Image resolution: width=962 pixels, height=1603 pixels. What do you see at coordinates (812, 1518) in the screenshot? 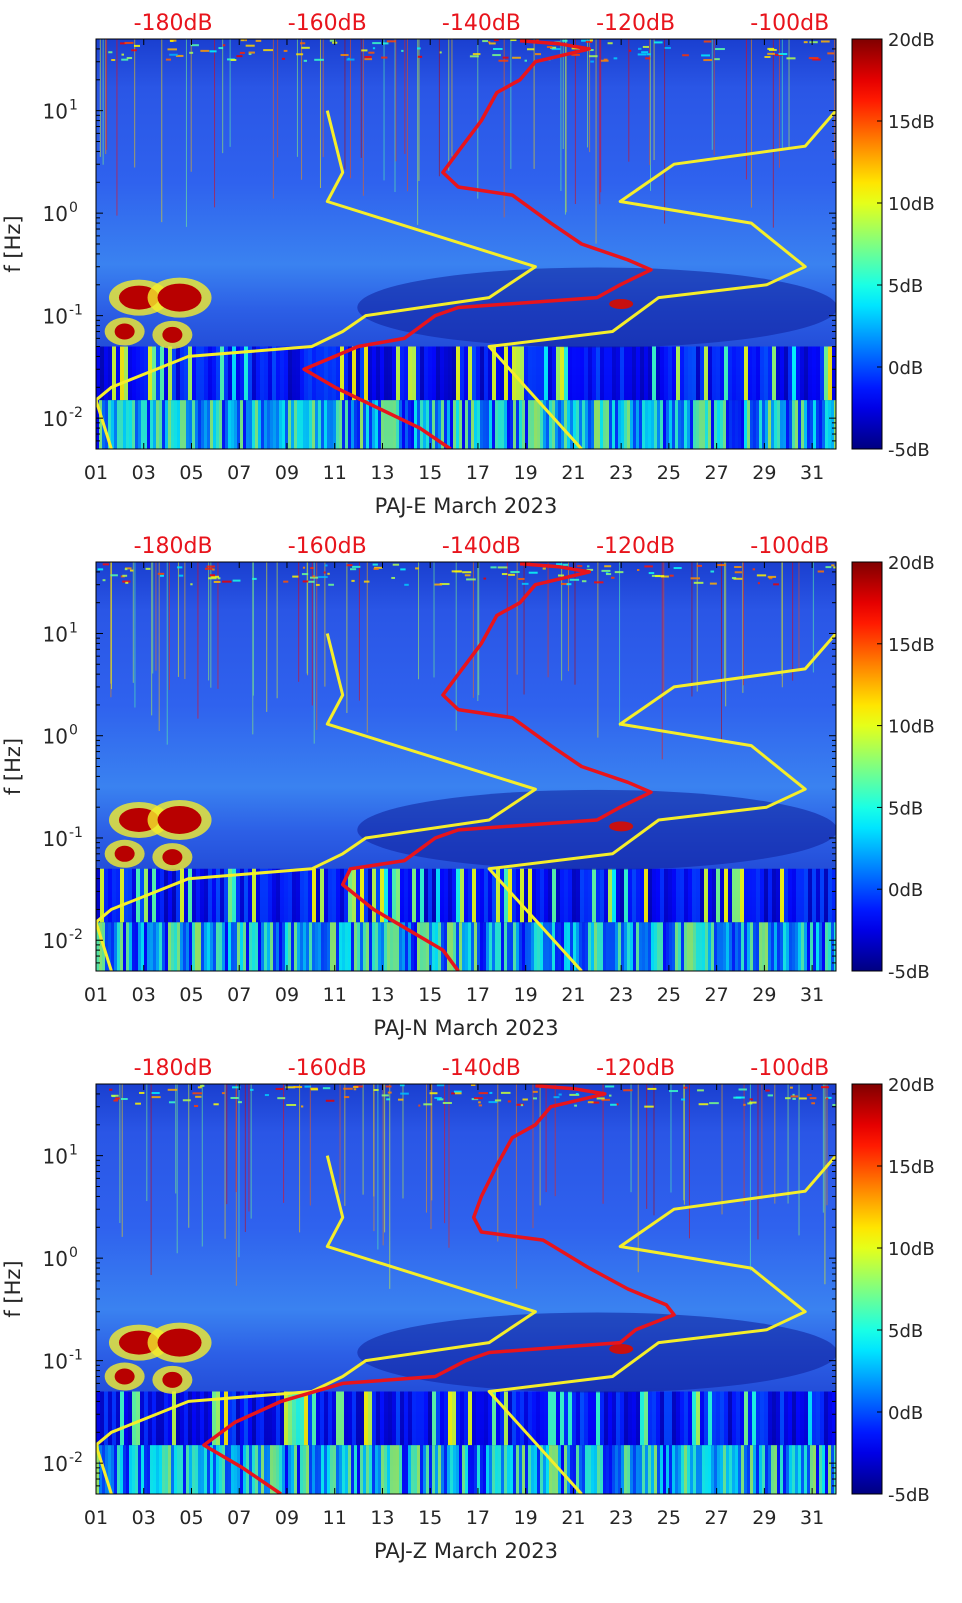
I see `x-tick-label: 31` at bounding box center [812, 1518].